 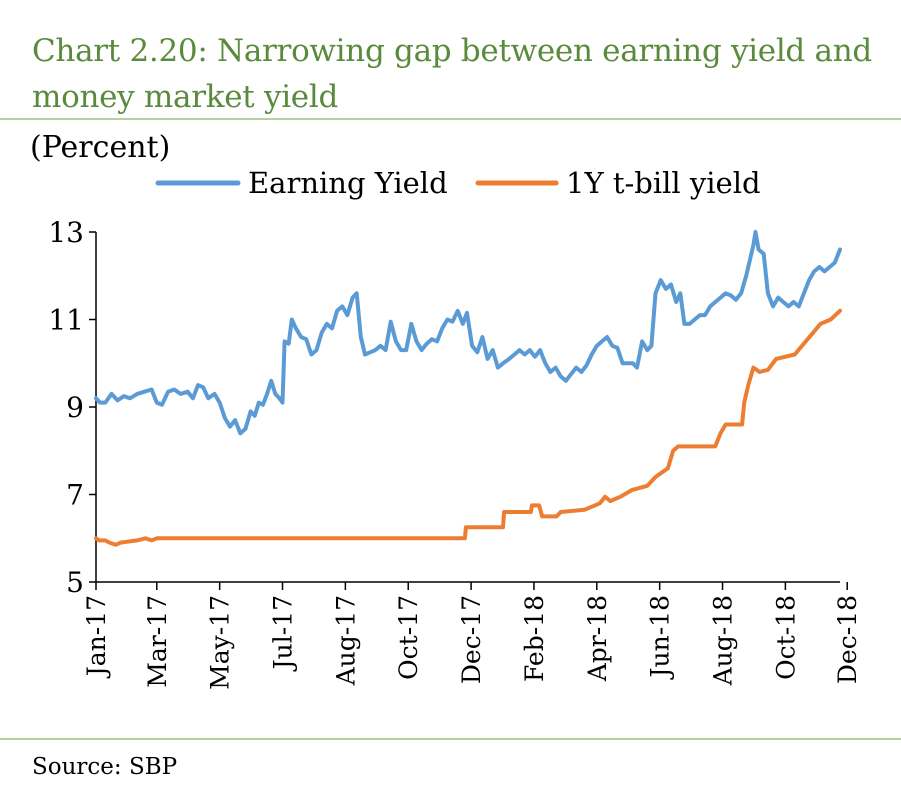 I want to click on top-divider, so click(x=450, y=119).